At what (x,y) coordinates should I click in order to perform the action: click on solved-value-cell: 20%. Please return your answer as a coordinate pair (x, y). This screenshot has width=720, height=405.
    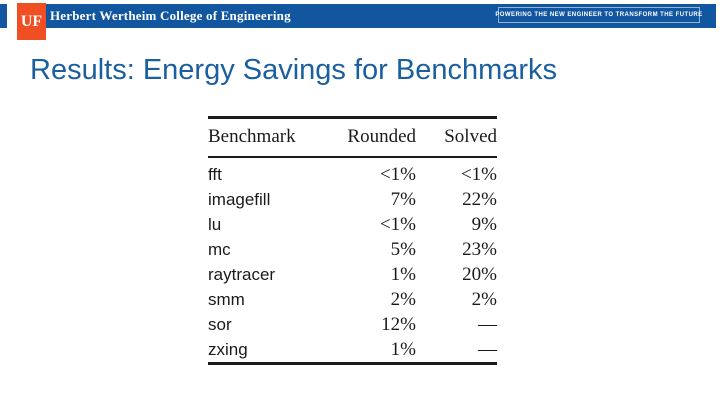
    Looking at the image, I should click on (479, 274).